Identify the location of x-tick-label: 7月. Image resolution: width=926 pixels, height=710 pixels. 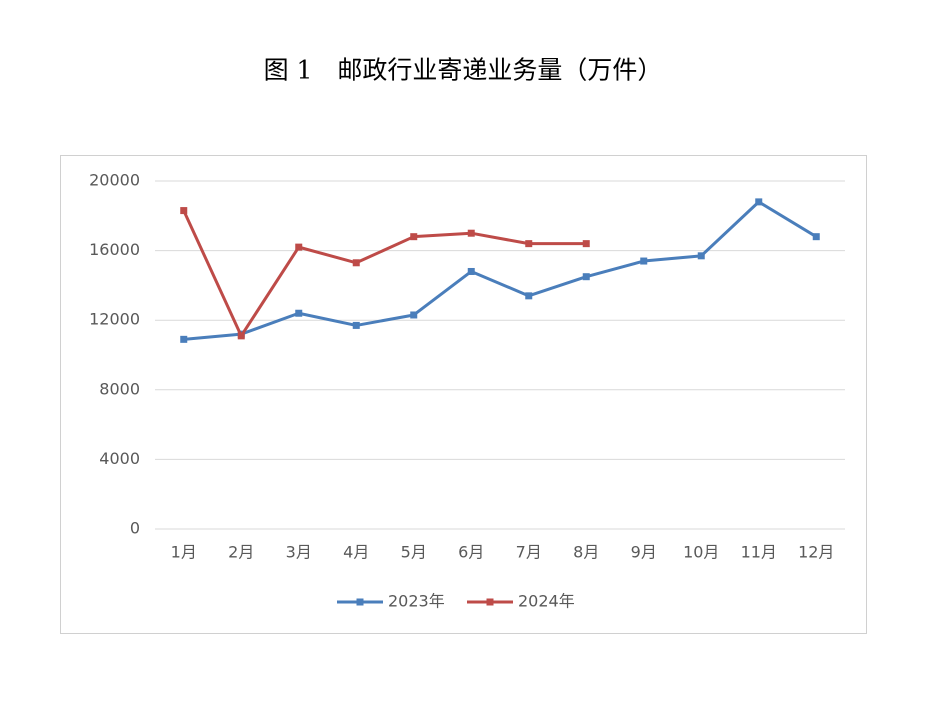
(529, 552).